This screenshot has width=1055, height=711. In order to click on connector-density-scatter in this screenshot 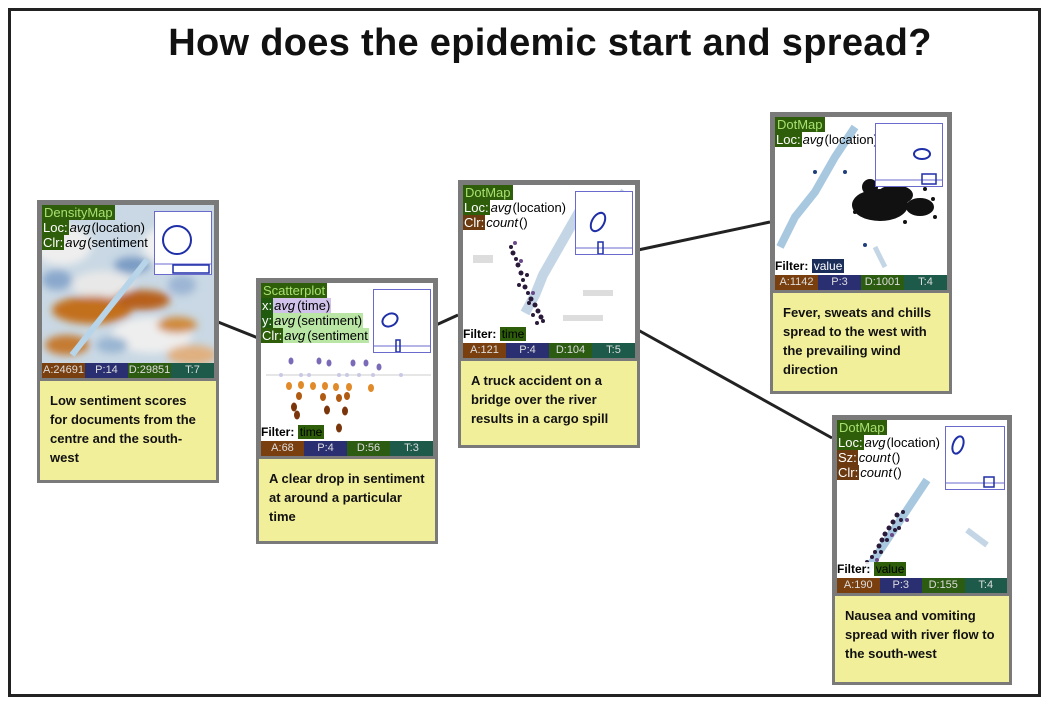, I will do `click(238, 330)`.